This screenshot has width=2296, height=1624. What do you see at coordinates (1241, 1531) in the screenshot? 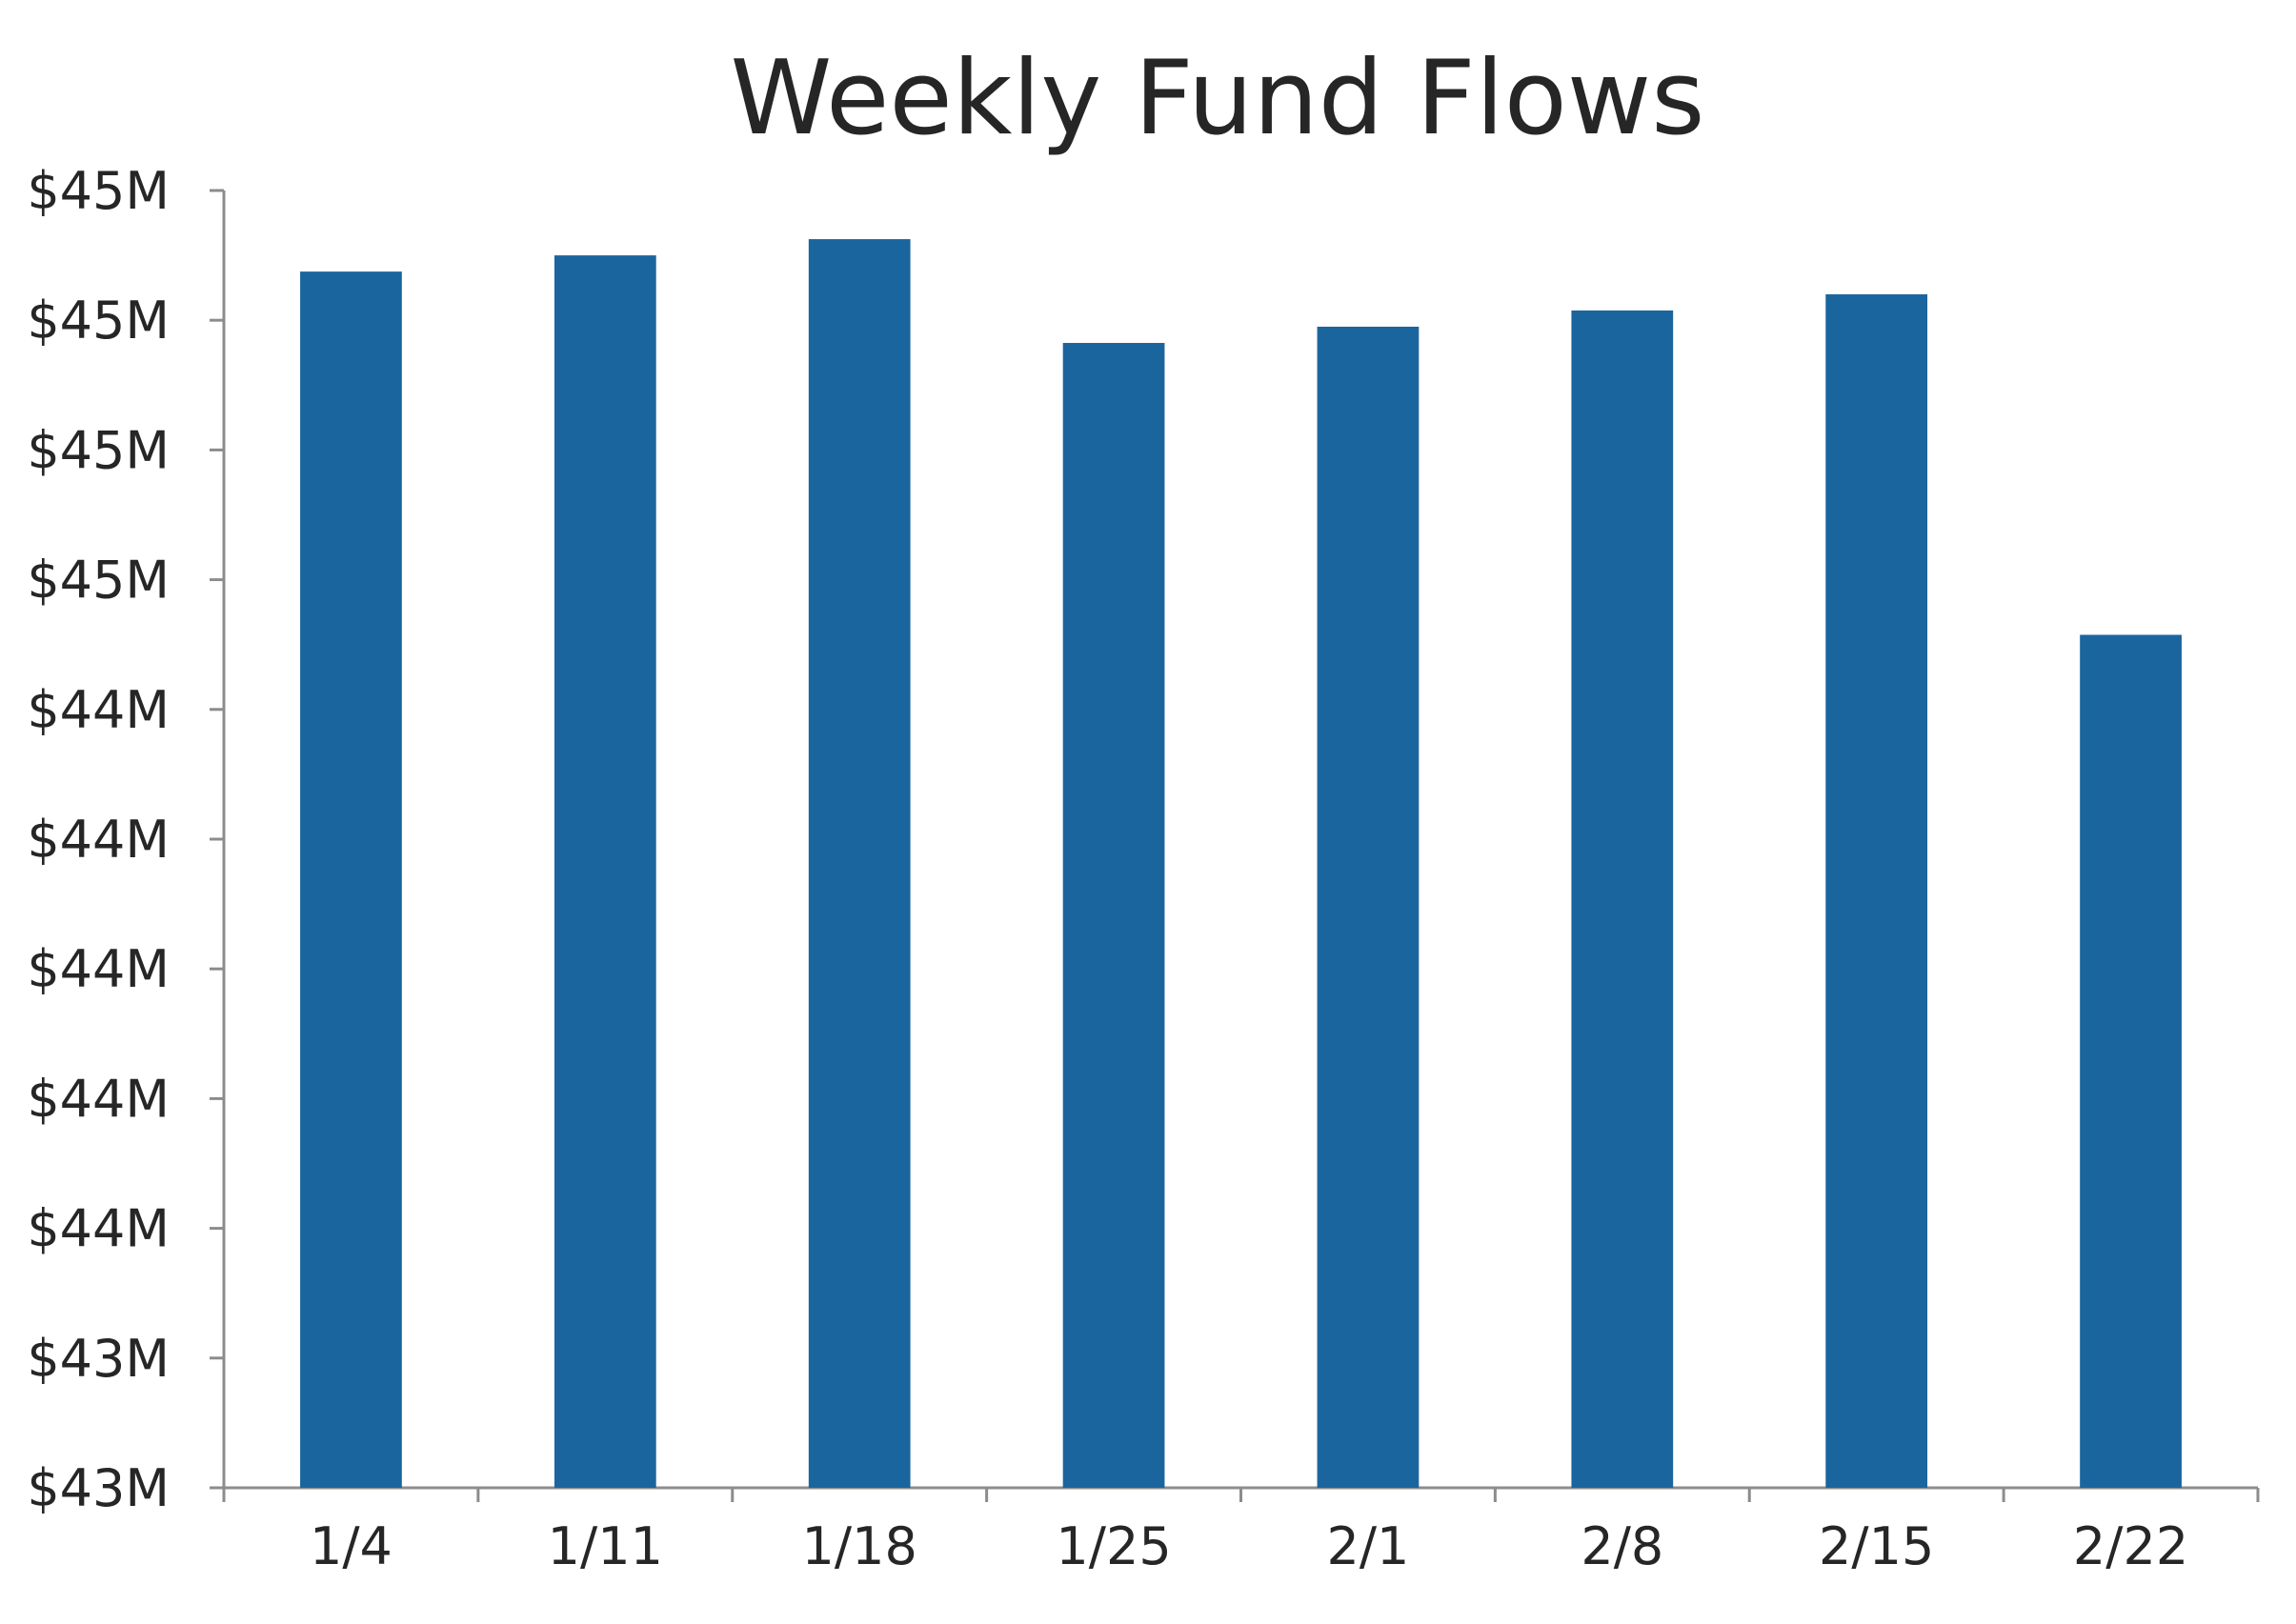
I see `x-axis: 1/4 1/11 1/18 1/25 2/1 2/8 2/15 2/22` at bounding box center [1241, 1531].